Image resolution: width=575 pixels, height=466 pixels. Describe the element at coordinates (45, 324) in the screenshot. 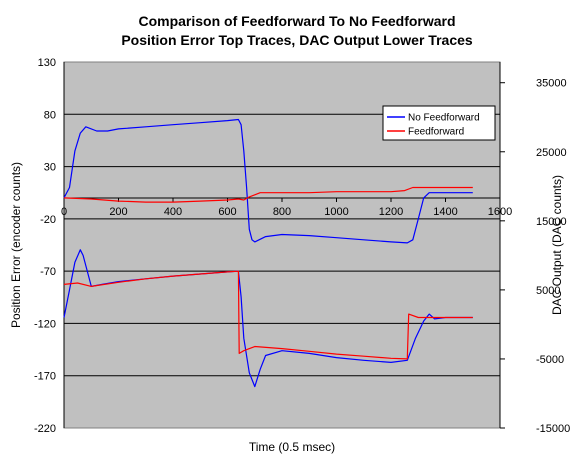

I see `y-left-tick-label: -120` at that location.